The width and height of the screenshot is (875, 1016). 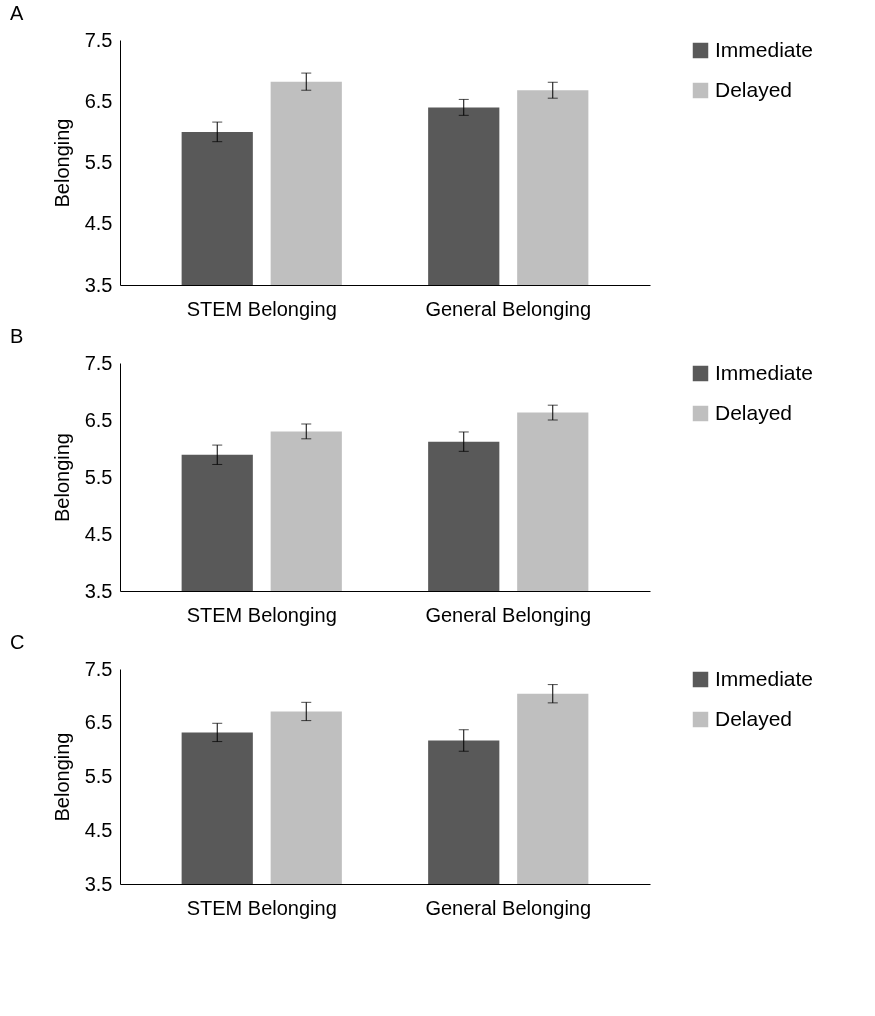 What do you see at coordinates (17, 336) in the screenshot?
I see `chart-title: B` at bounding box center [17, 336].